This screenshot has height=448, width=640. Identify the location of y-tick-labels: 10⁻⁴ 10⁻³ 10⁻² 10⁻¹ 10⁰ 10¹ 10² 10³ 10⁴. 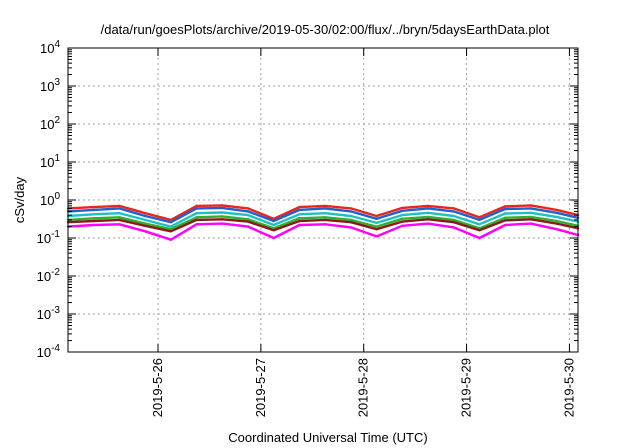
(49, 199).